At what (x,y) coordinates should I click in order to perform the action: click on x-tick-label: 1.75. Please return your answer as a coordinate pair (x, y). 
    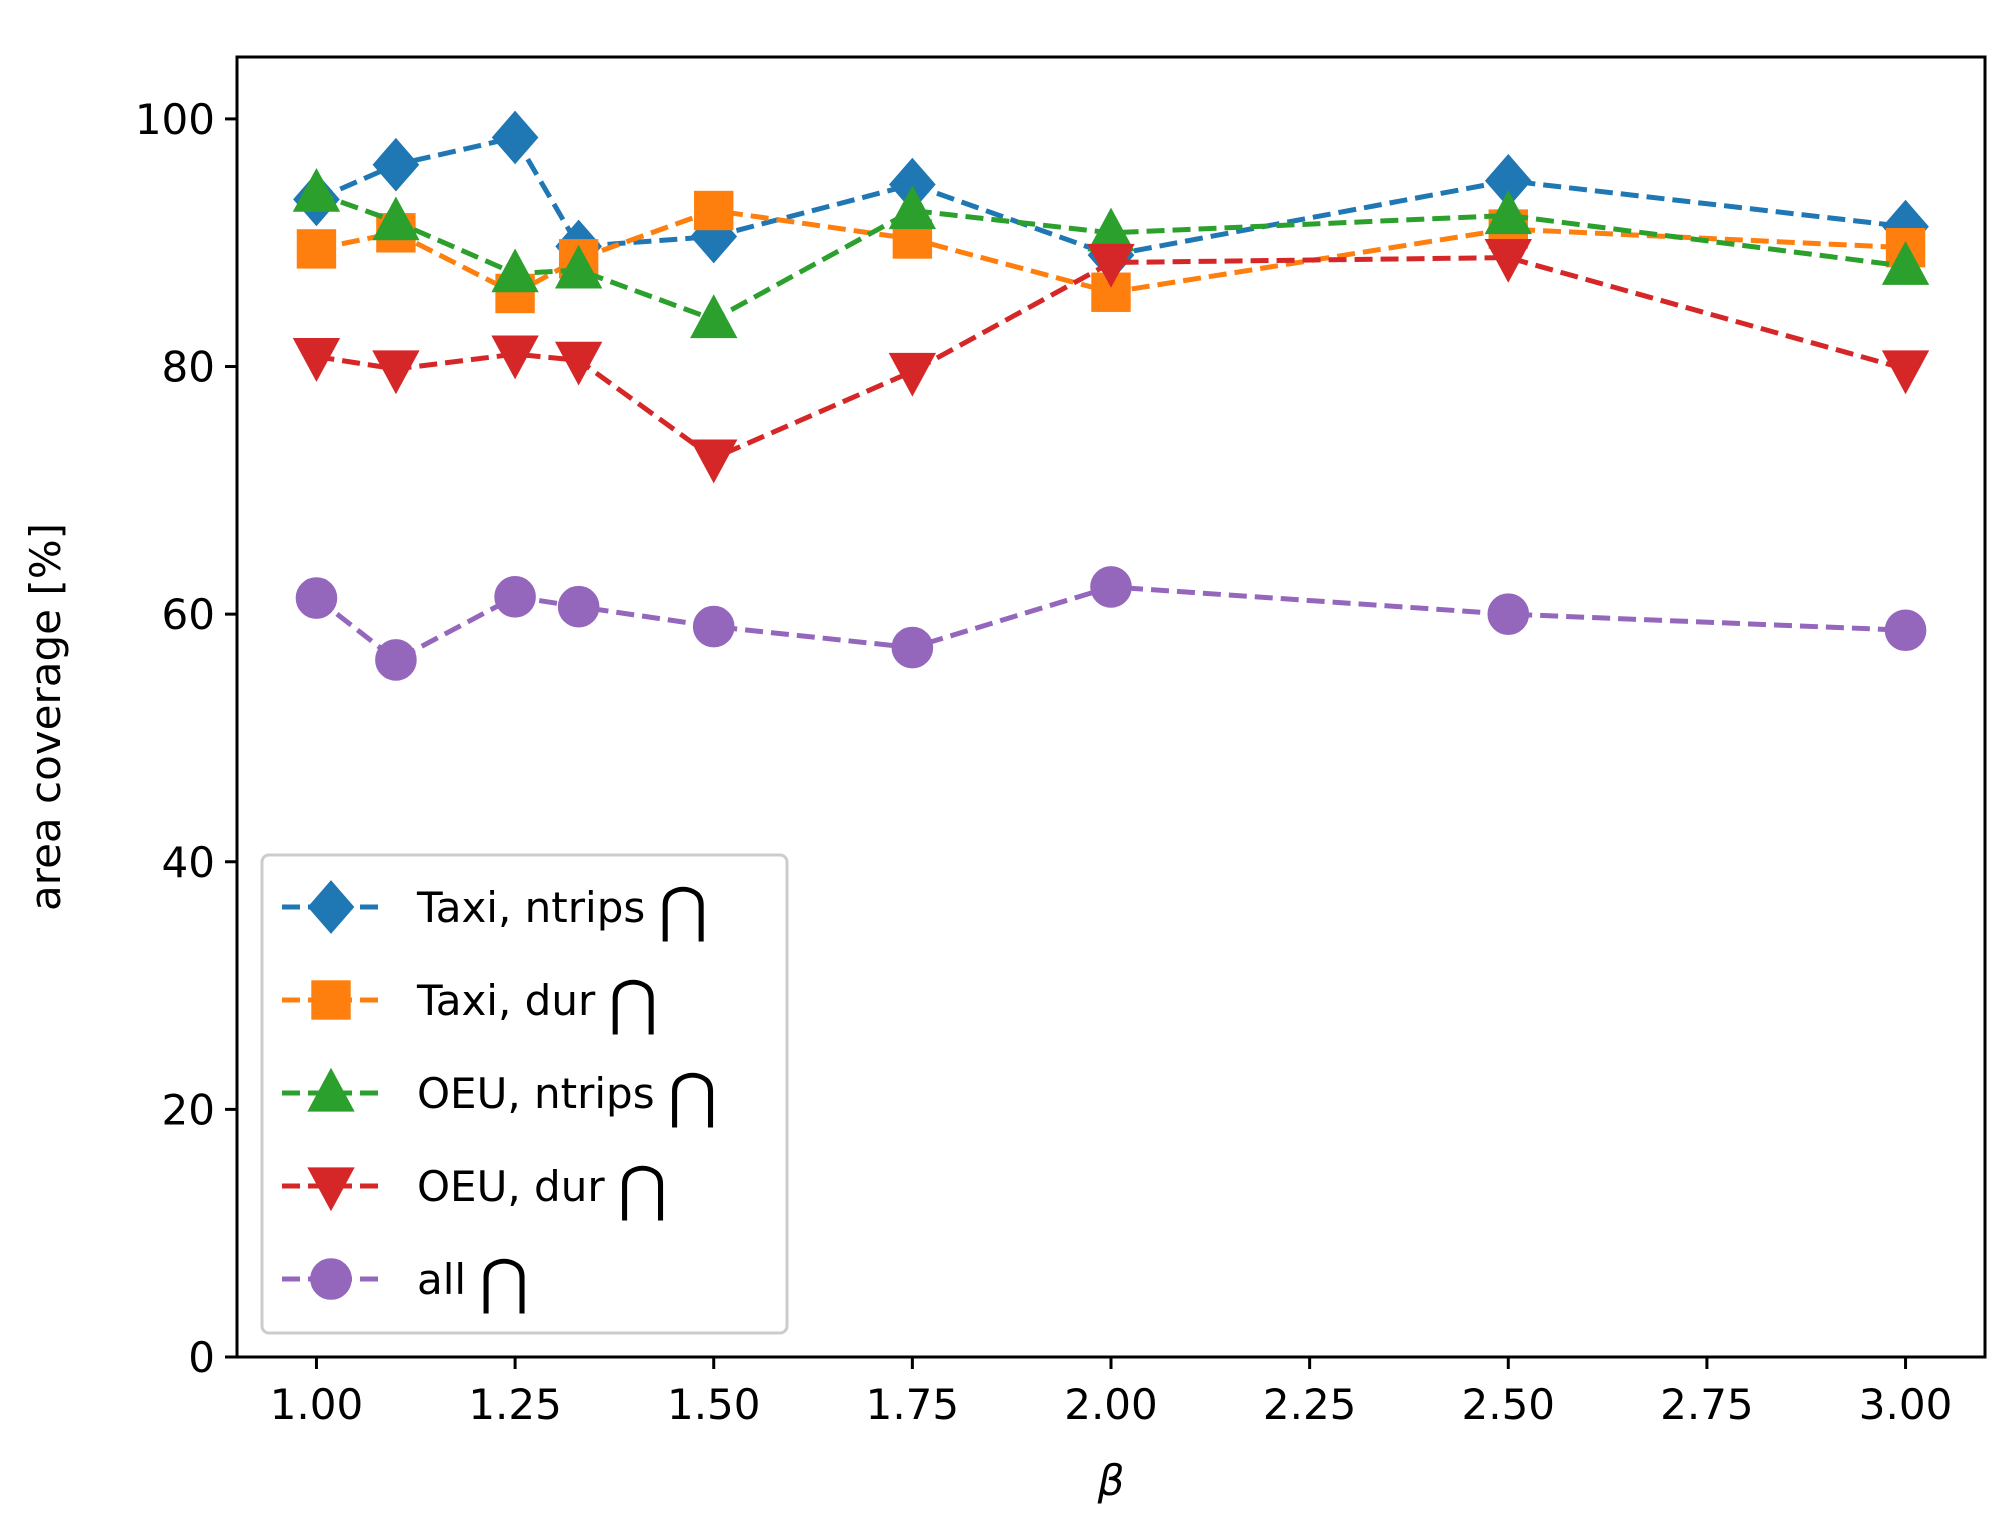
    Looking at the image, I should click on (913, 1404).